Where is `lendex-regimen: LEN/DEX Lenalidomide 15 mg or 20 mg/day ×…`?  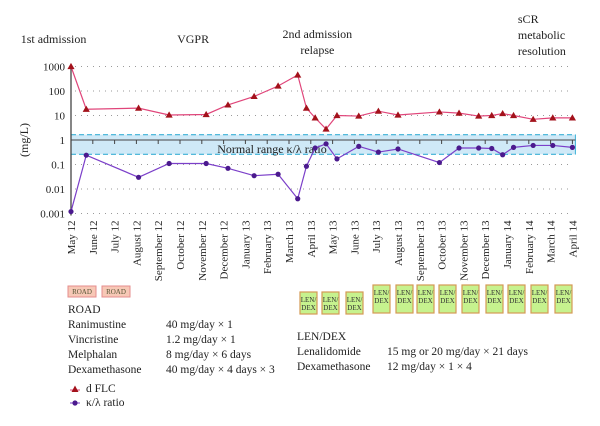 lendex-regimen: LEN/DEX Lenalidomide 15 mg or 20 mg/day ×… is located at coordinates (412, 352).